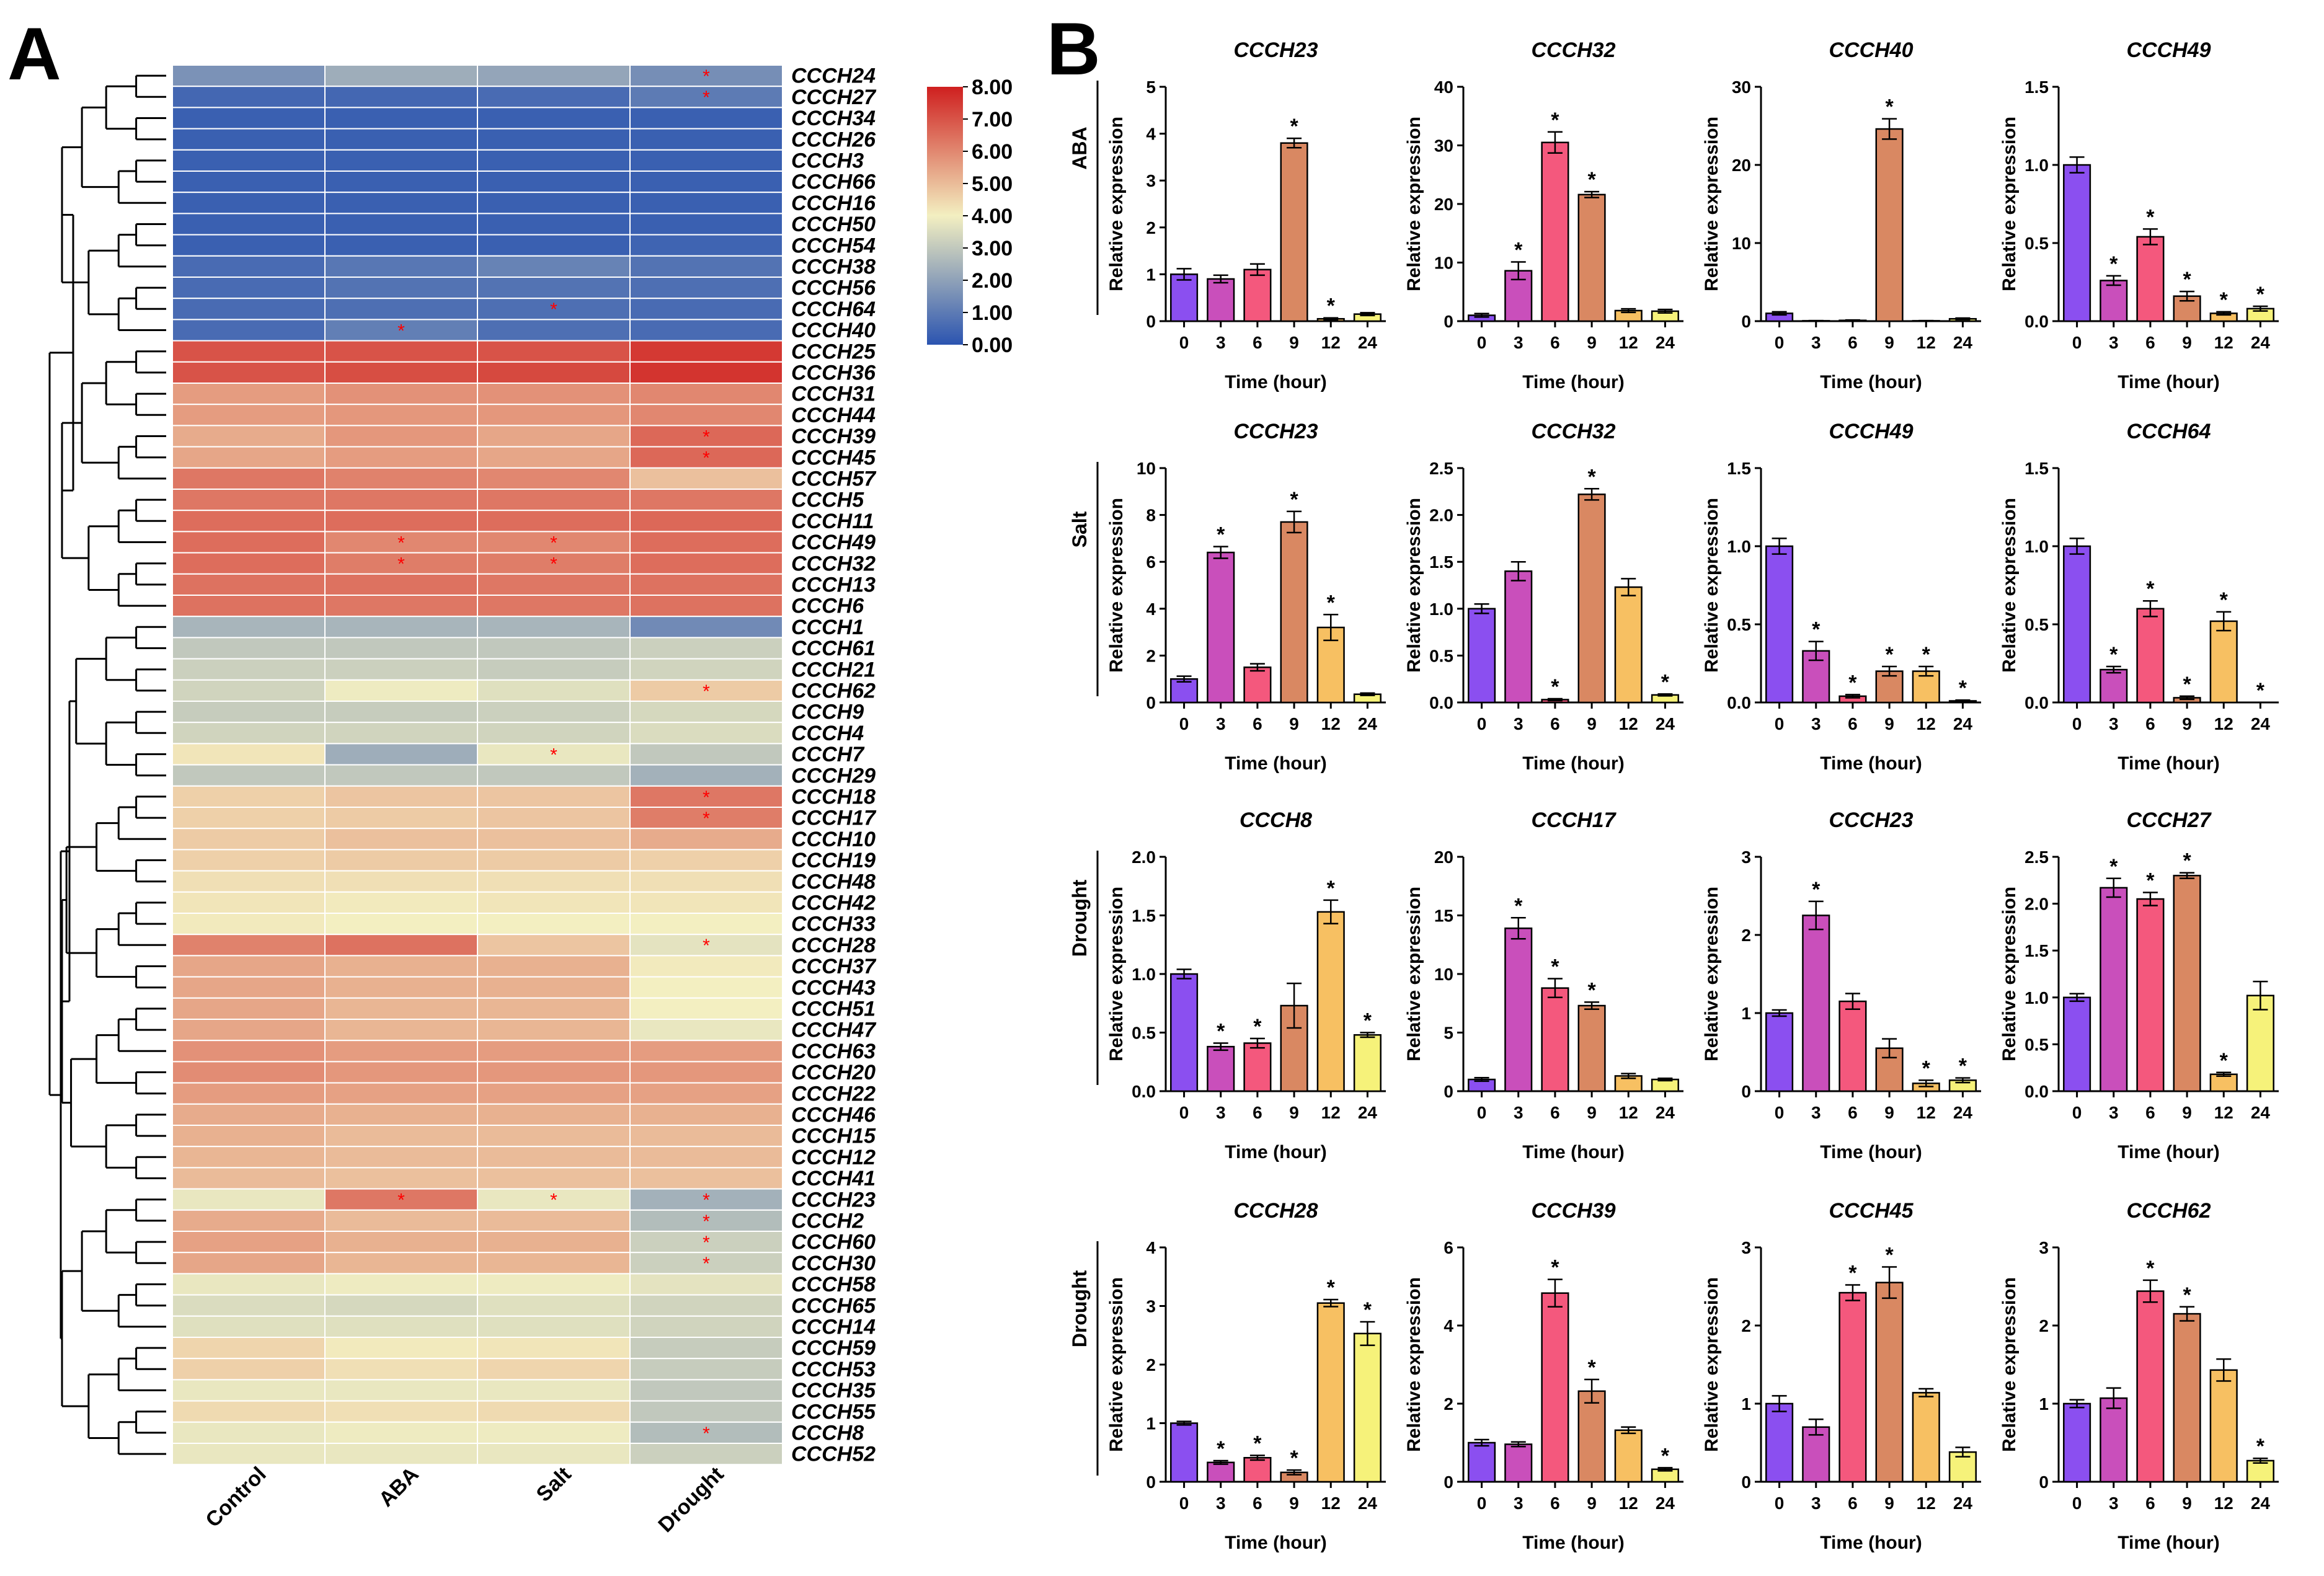 The image size is (2324, 1576). What do you see at coordinates (1573, 431) in the screenshot?
I see `bar-chart-title: CCCH32` at bounding box center [1573, 431].